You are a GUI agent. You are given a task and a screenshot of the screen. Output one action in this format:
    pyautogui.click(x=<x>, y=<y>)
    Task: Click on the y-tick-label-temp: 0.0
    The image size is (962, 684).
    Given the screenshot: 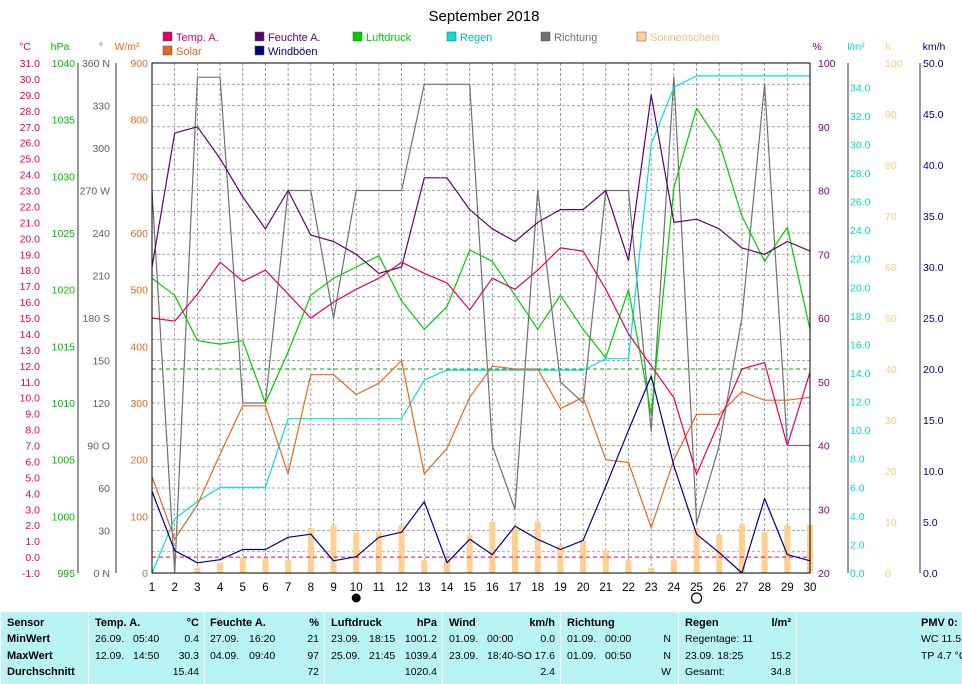 What is the action you would take?
    pyautogui.click(x=32, y=558)
    